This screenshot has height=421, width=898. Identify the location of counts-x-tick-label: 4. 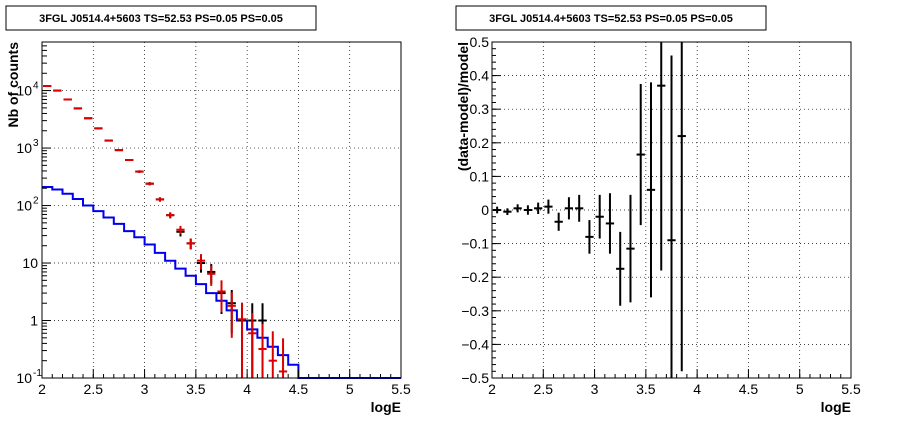
(247, 389).